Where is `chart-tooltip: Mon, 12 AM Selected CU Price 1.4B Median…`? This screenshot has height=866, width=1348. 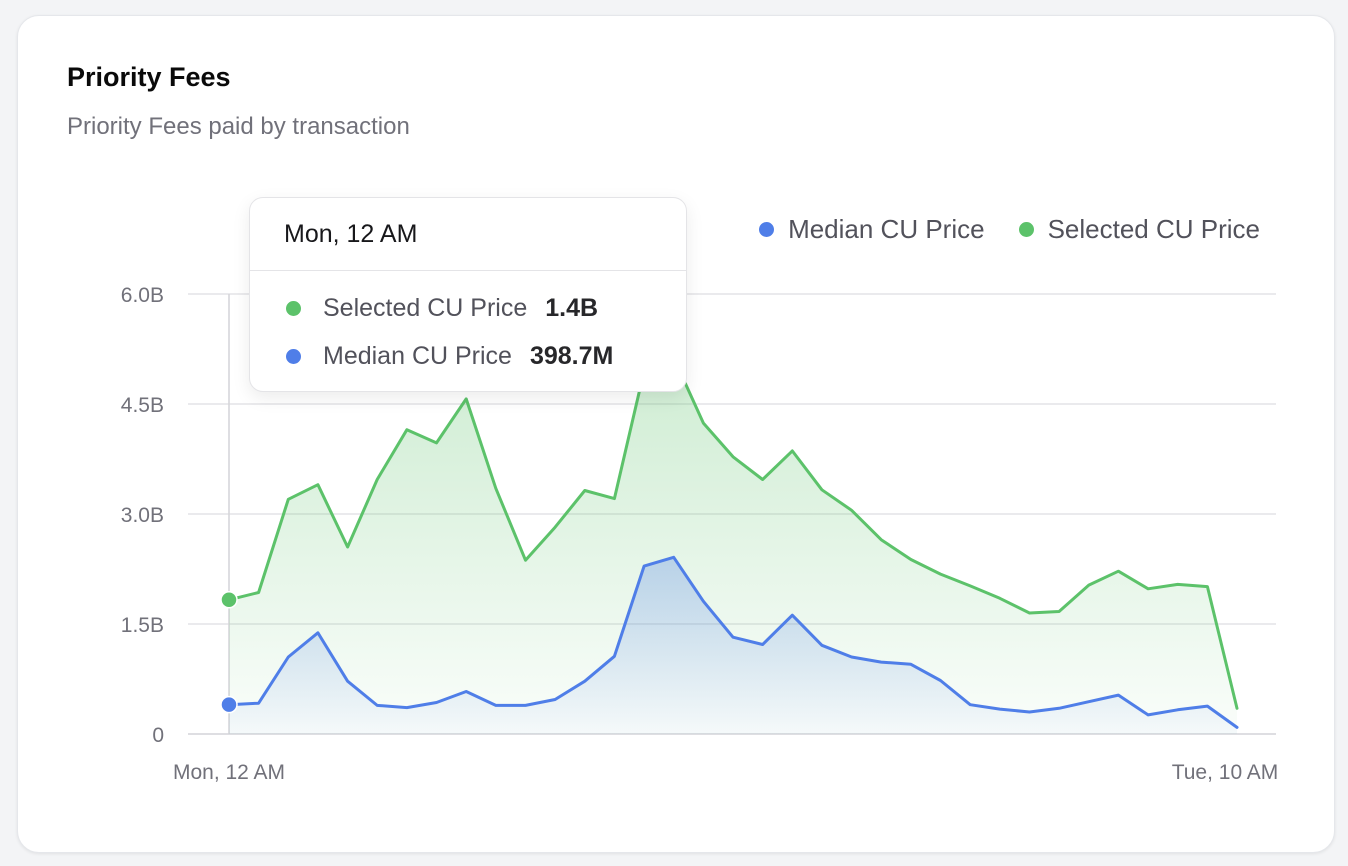
chart-tooltip: Mon, 12 AM Selected CU Price 1.4B Median… is located at coordinates (468, 294).